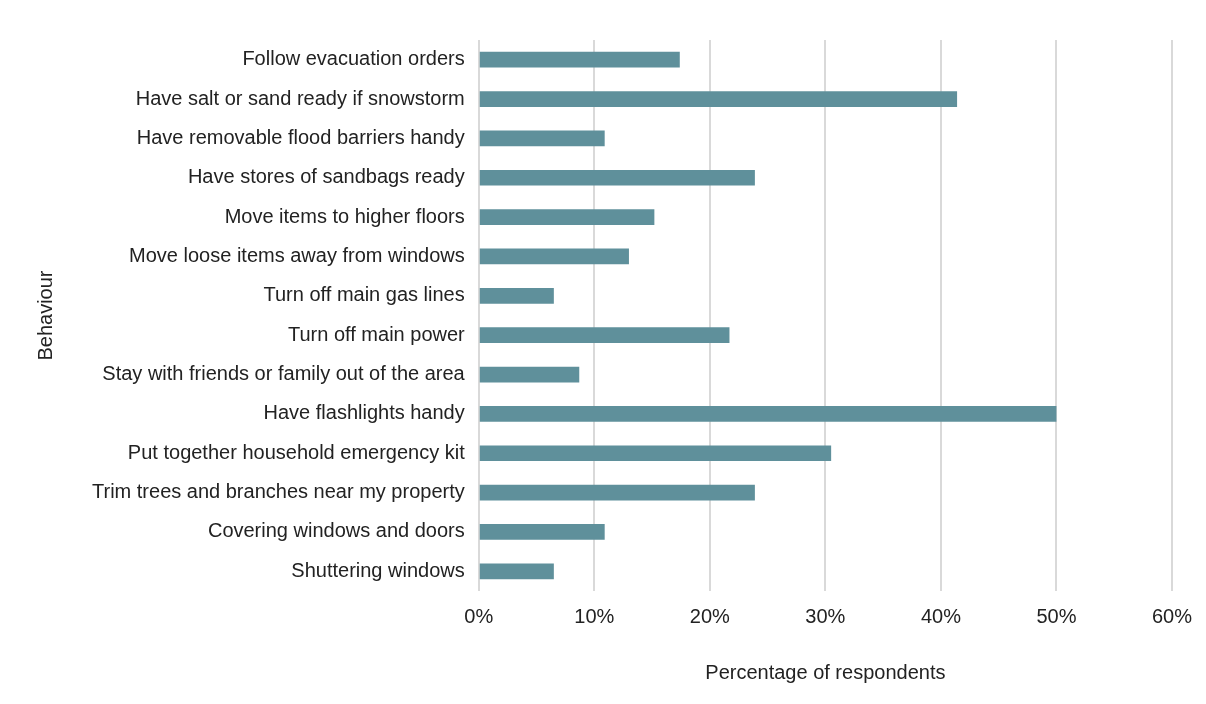  Describe the element at coordinates (1056, 615) in the screenshot. I see `x-tick-label: 50%` at that location.